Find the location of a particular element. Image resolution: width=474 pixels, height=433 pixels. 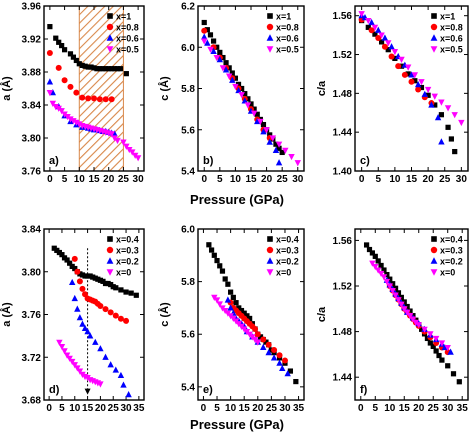

y-tick-label: 5.8 is located at coordinates (188, 89).